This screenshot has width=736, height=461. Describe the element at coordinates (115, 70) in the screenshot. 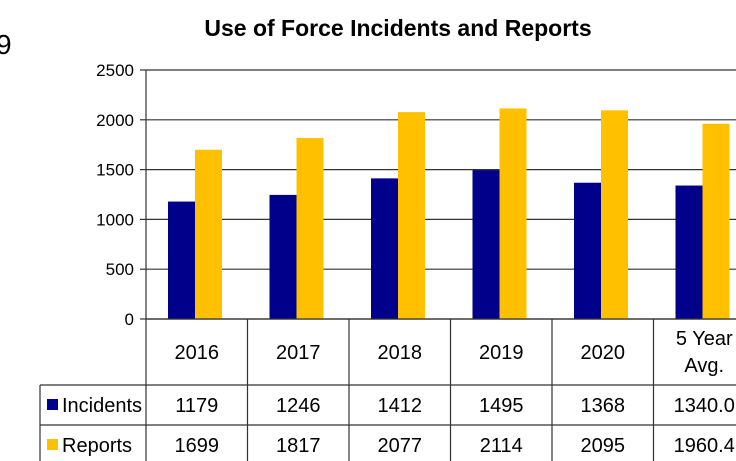

I see `y-tick-label: 2500` at that location.